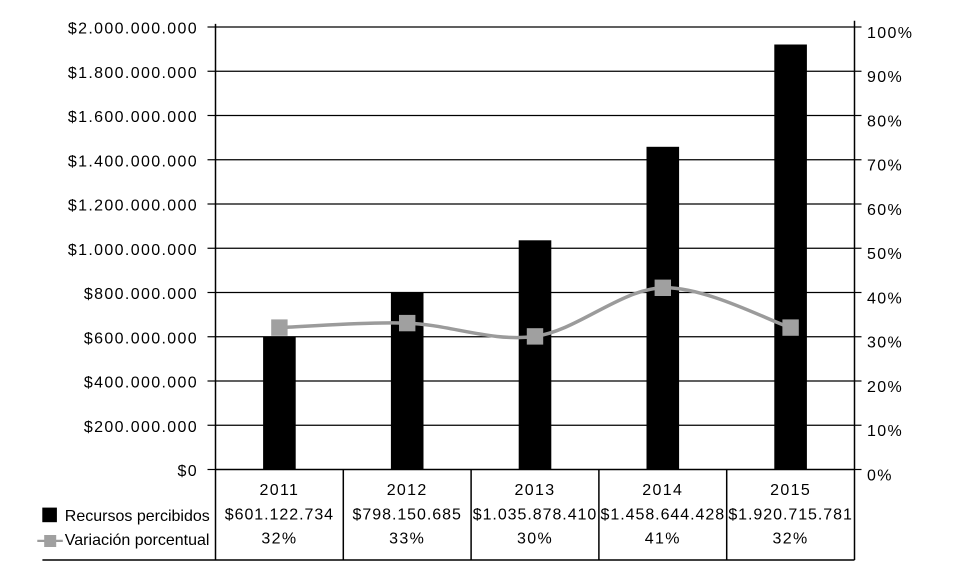 The height and width of the screenshot is (579, 962). What do you see at coordinates (137, 540) in the screenshot?
I see `svg-text: Variación porcentual` at bounding box center [137, 540].